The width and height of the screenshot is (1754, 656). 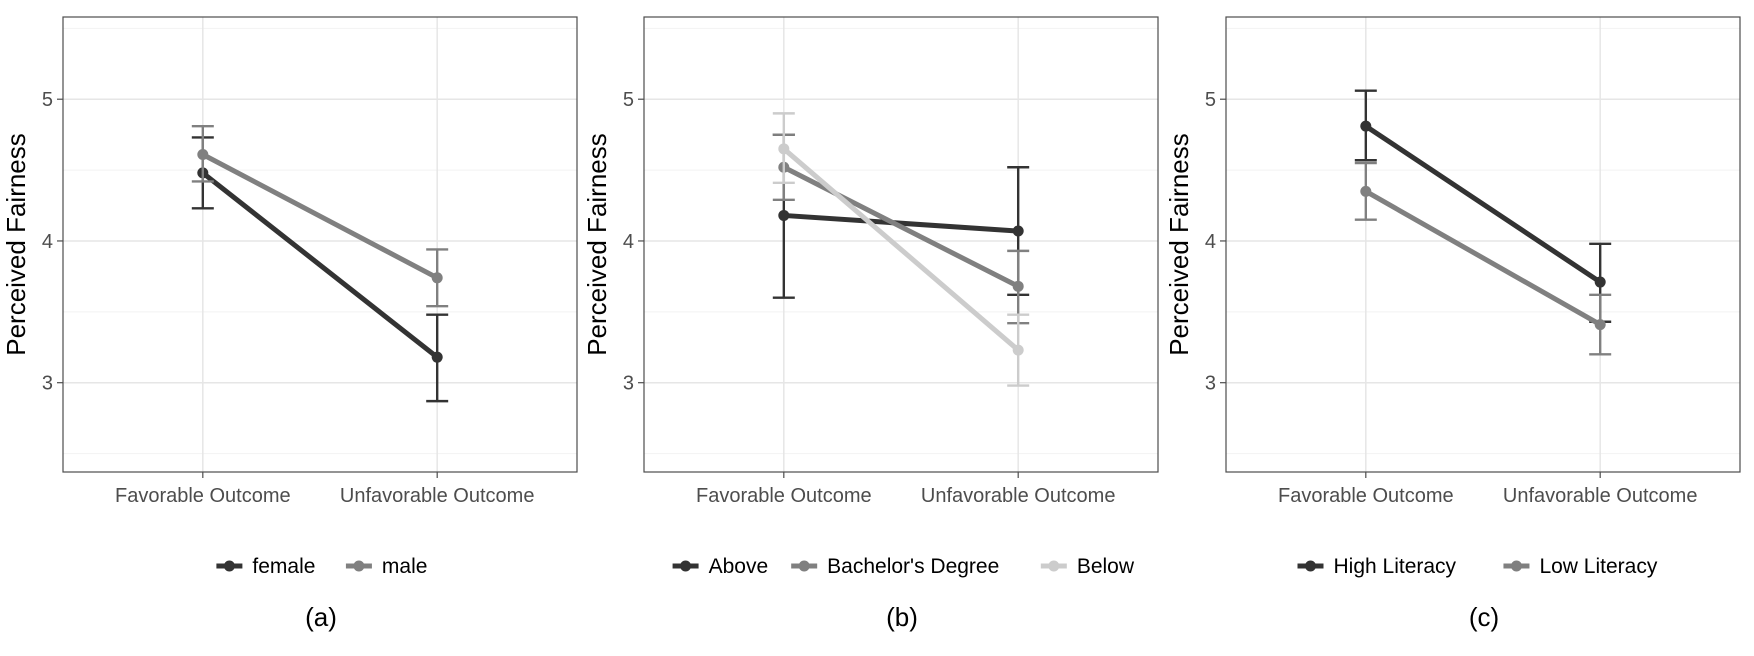 I want to click on legend-item: High Literacy, so click(x=1377, y=566).